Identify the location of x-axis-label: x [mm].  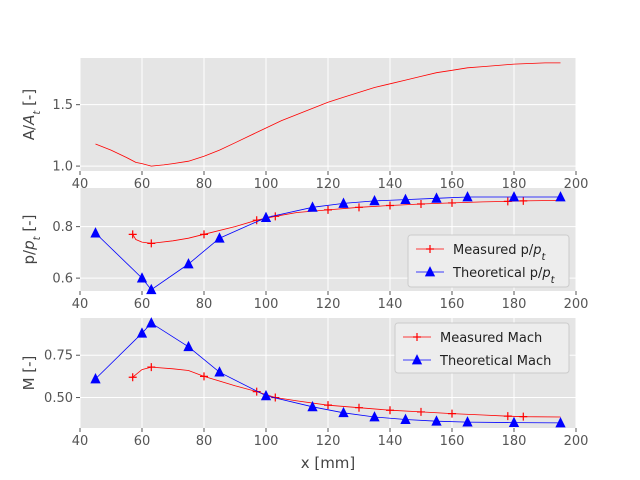
(328, 463).